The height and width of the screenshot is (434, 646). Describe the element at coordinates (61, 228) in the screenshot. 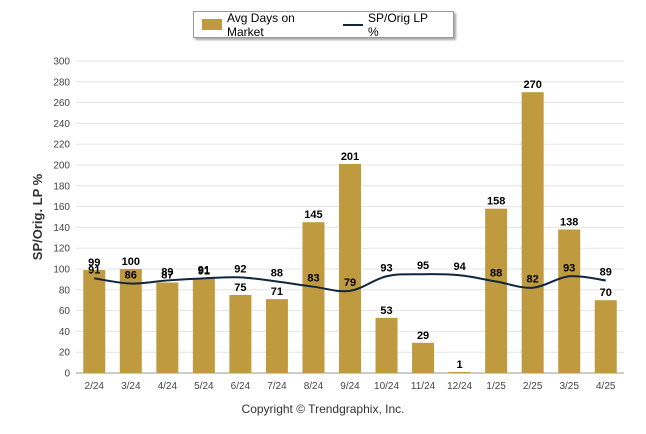

I see `y-tick-label: 140` at that location.